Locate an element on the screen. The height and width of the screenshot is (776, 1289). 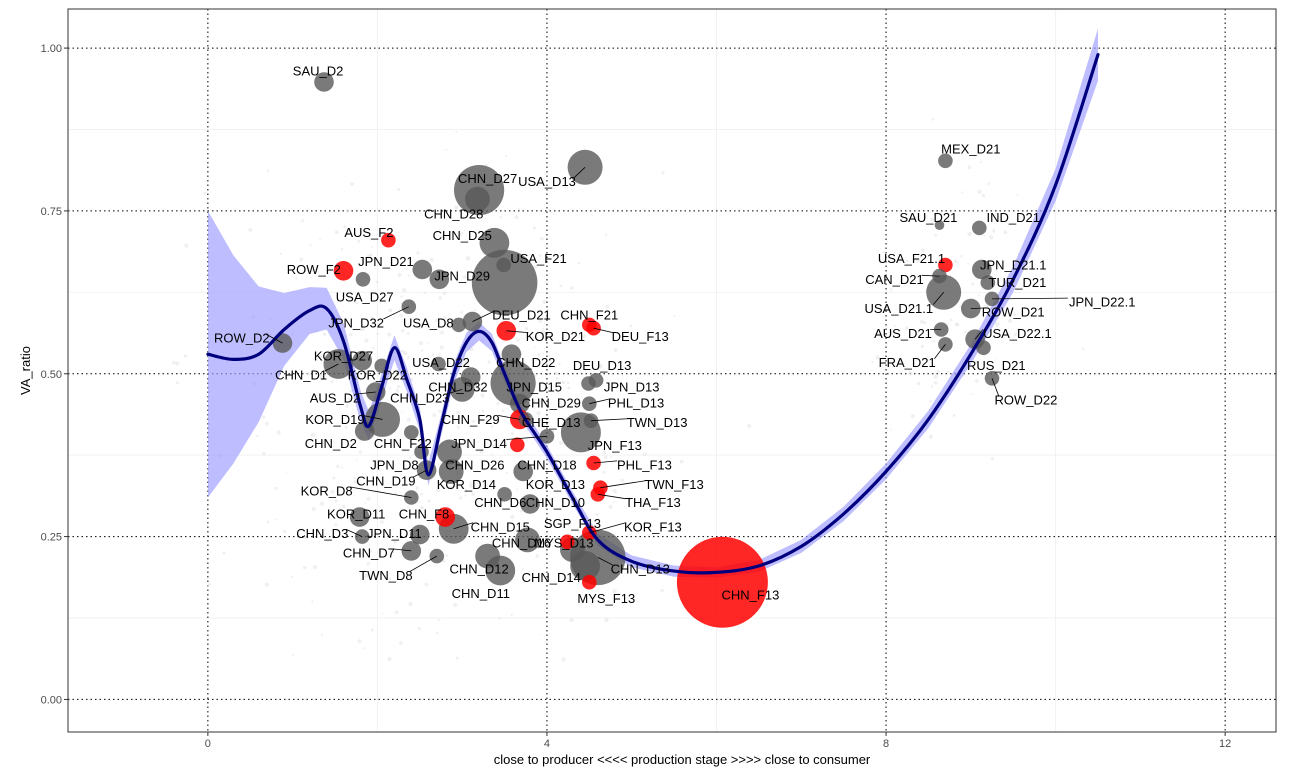
data-point-chn-f8 is located at coordinates (445, 517).